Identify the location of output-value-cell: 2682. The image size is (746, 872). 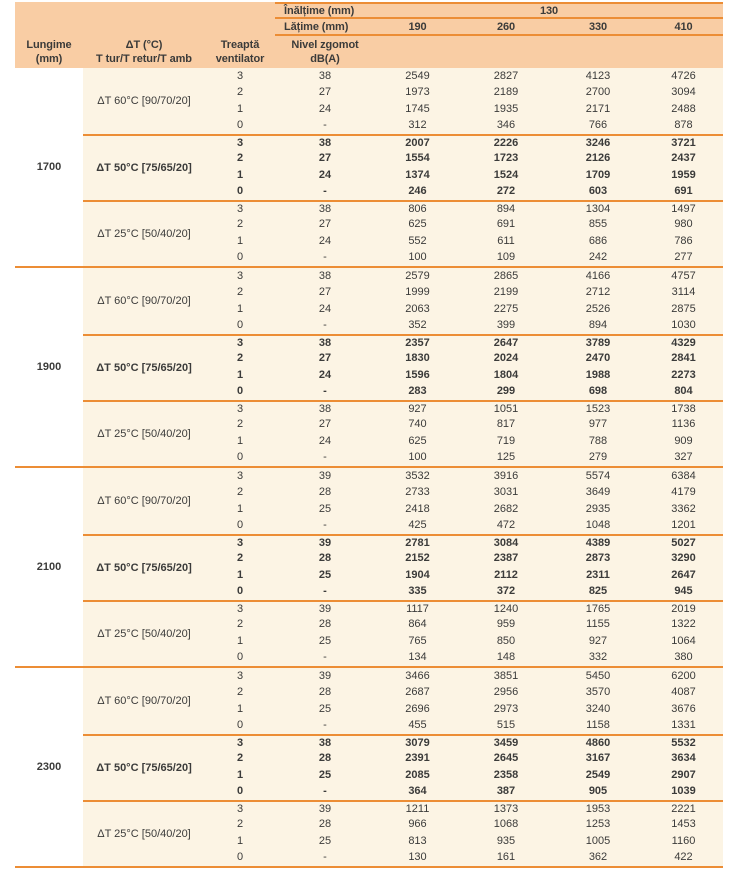
(506, 508).